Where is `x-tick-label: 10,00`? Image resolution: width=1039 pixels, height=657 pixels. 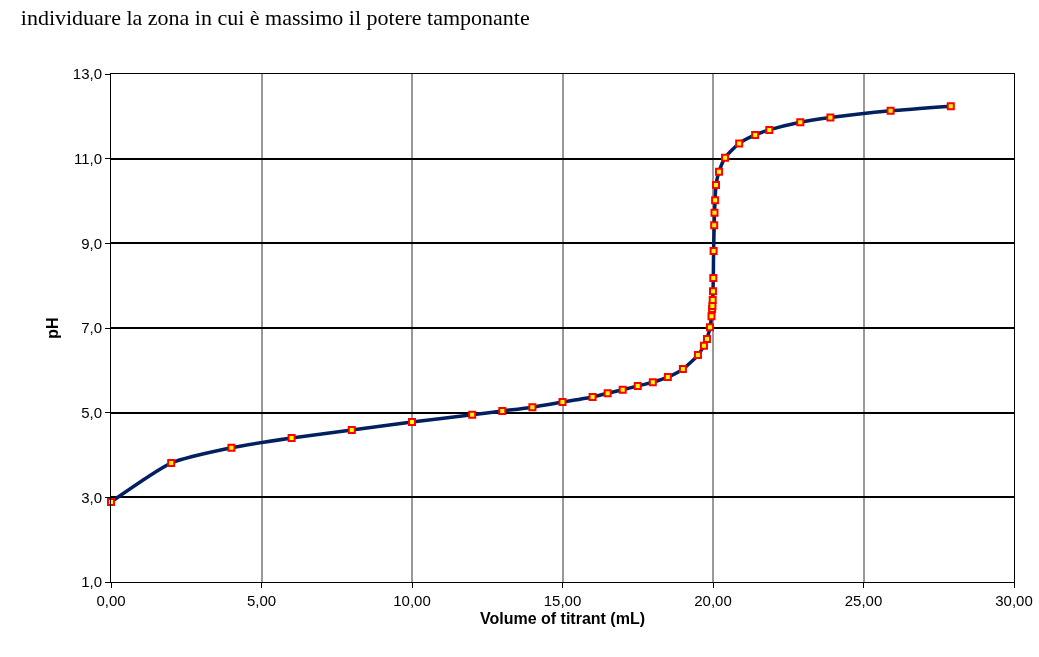
x-tick-label: 10,00 is located at coordinates (412, 600).